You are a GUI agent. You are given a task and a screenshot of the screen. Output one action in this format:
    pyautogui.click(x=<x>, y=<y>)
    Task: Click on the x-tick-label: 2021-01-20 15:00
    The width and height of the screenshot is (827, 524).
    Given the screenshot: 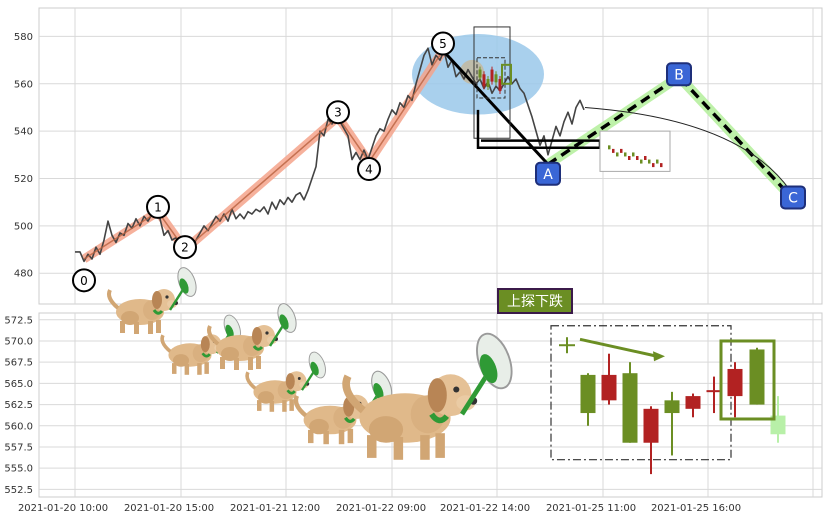 What is the action you would take?
    pyautogui.click(x=169, y=508)
    